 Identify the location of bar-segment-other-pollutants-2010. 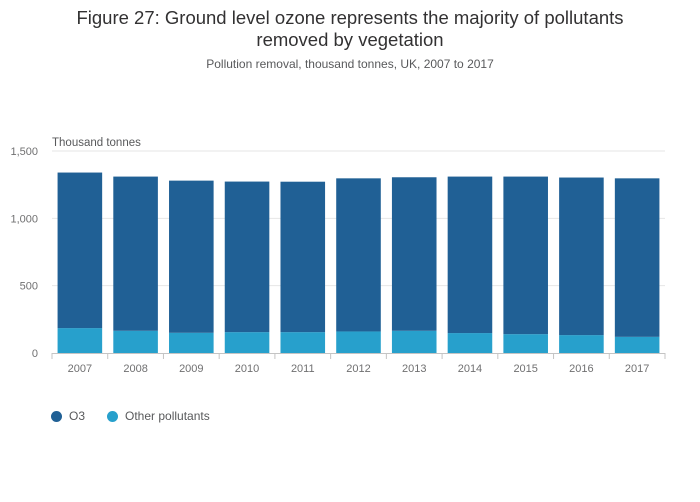
(247, 342).